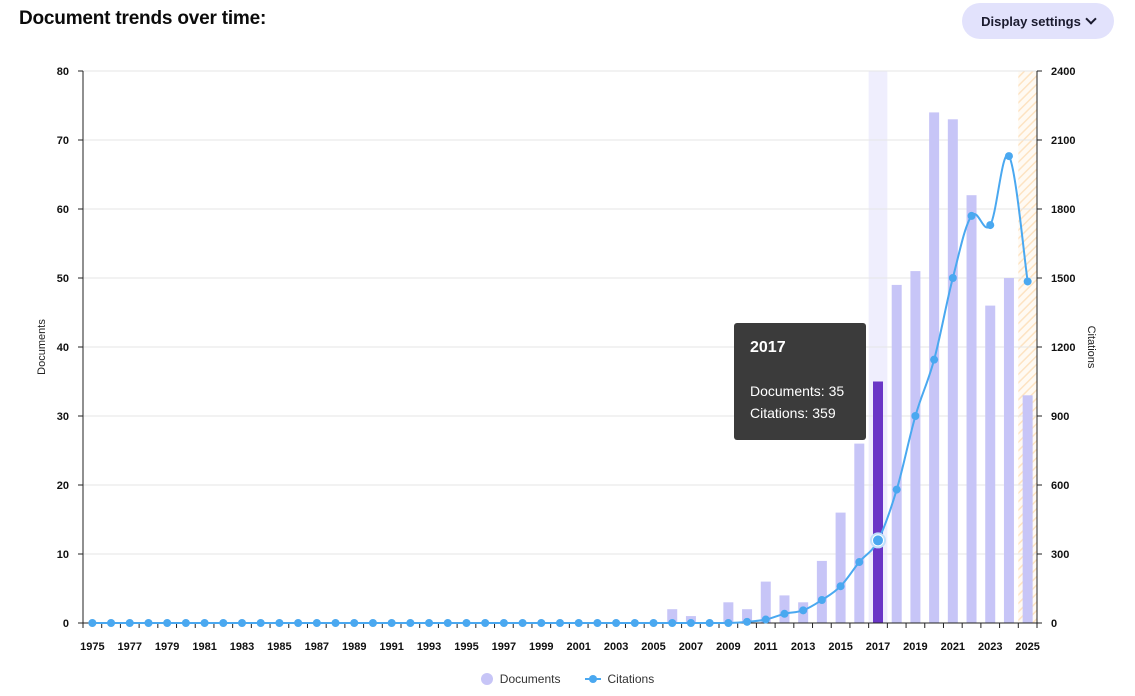 Image resolution: width=1135 pixels, height=696 pixels. What do you see at coordinates (953, 647) in the screenshot?
I see `x-tick-label: 2021` at bounding box center [953, 647].